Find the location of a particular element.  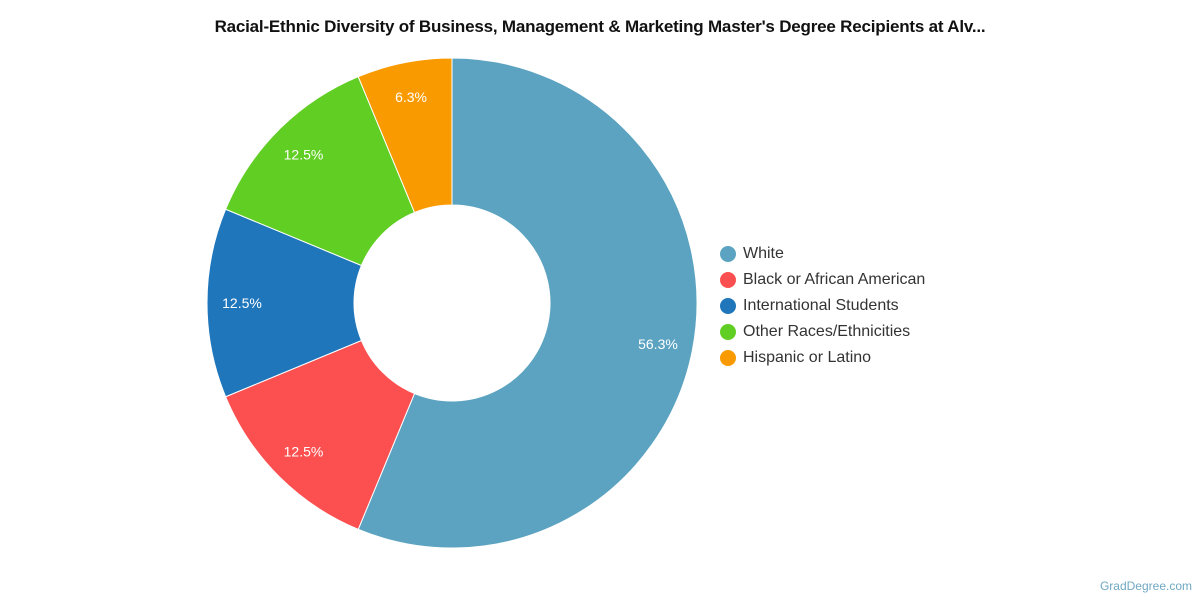

legend-item: Hispanic or Latino is located at coordinates (822, 358).